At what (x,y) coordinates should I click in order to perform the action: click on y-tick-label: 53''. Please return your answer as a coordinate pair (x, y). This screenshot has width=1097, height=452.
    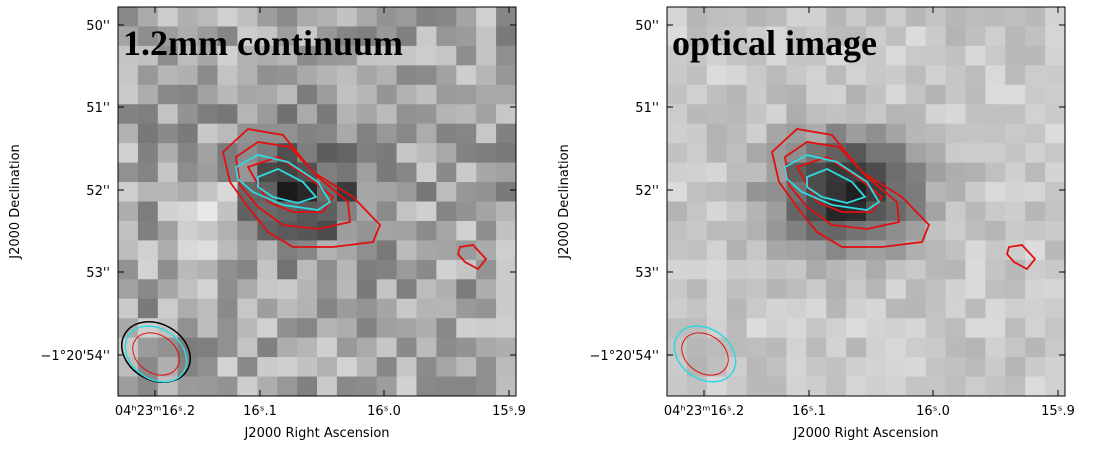
    Looking at the image, I should click on (98, 273).